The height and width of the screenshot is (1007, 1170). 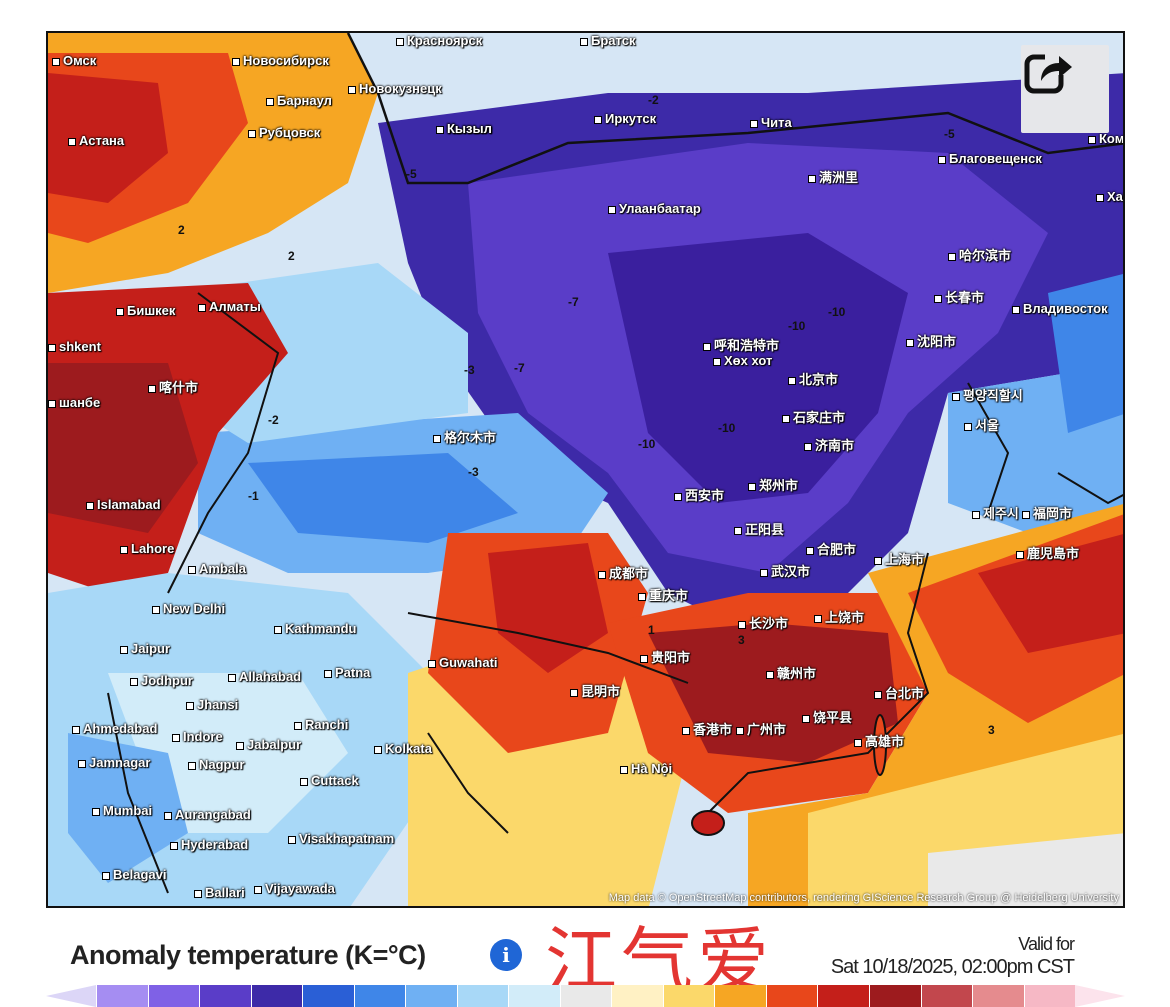 What do you see at coordinates (212, 704) in the screenshot?
I see `place-label: Jhansi` at bounding box center [212, 704].